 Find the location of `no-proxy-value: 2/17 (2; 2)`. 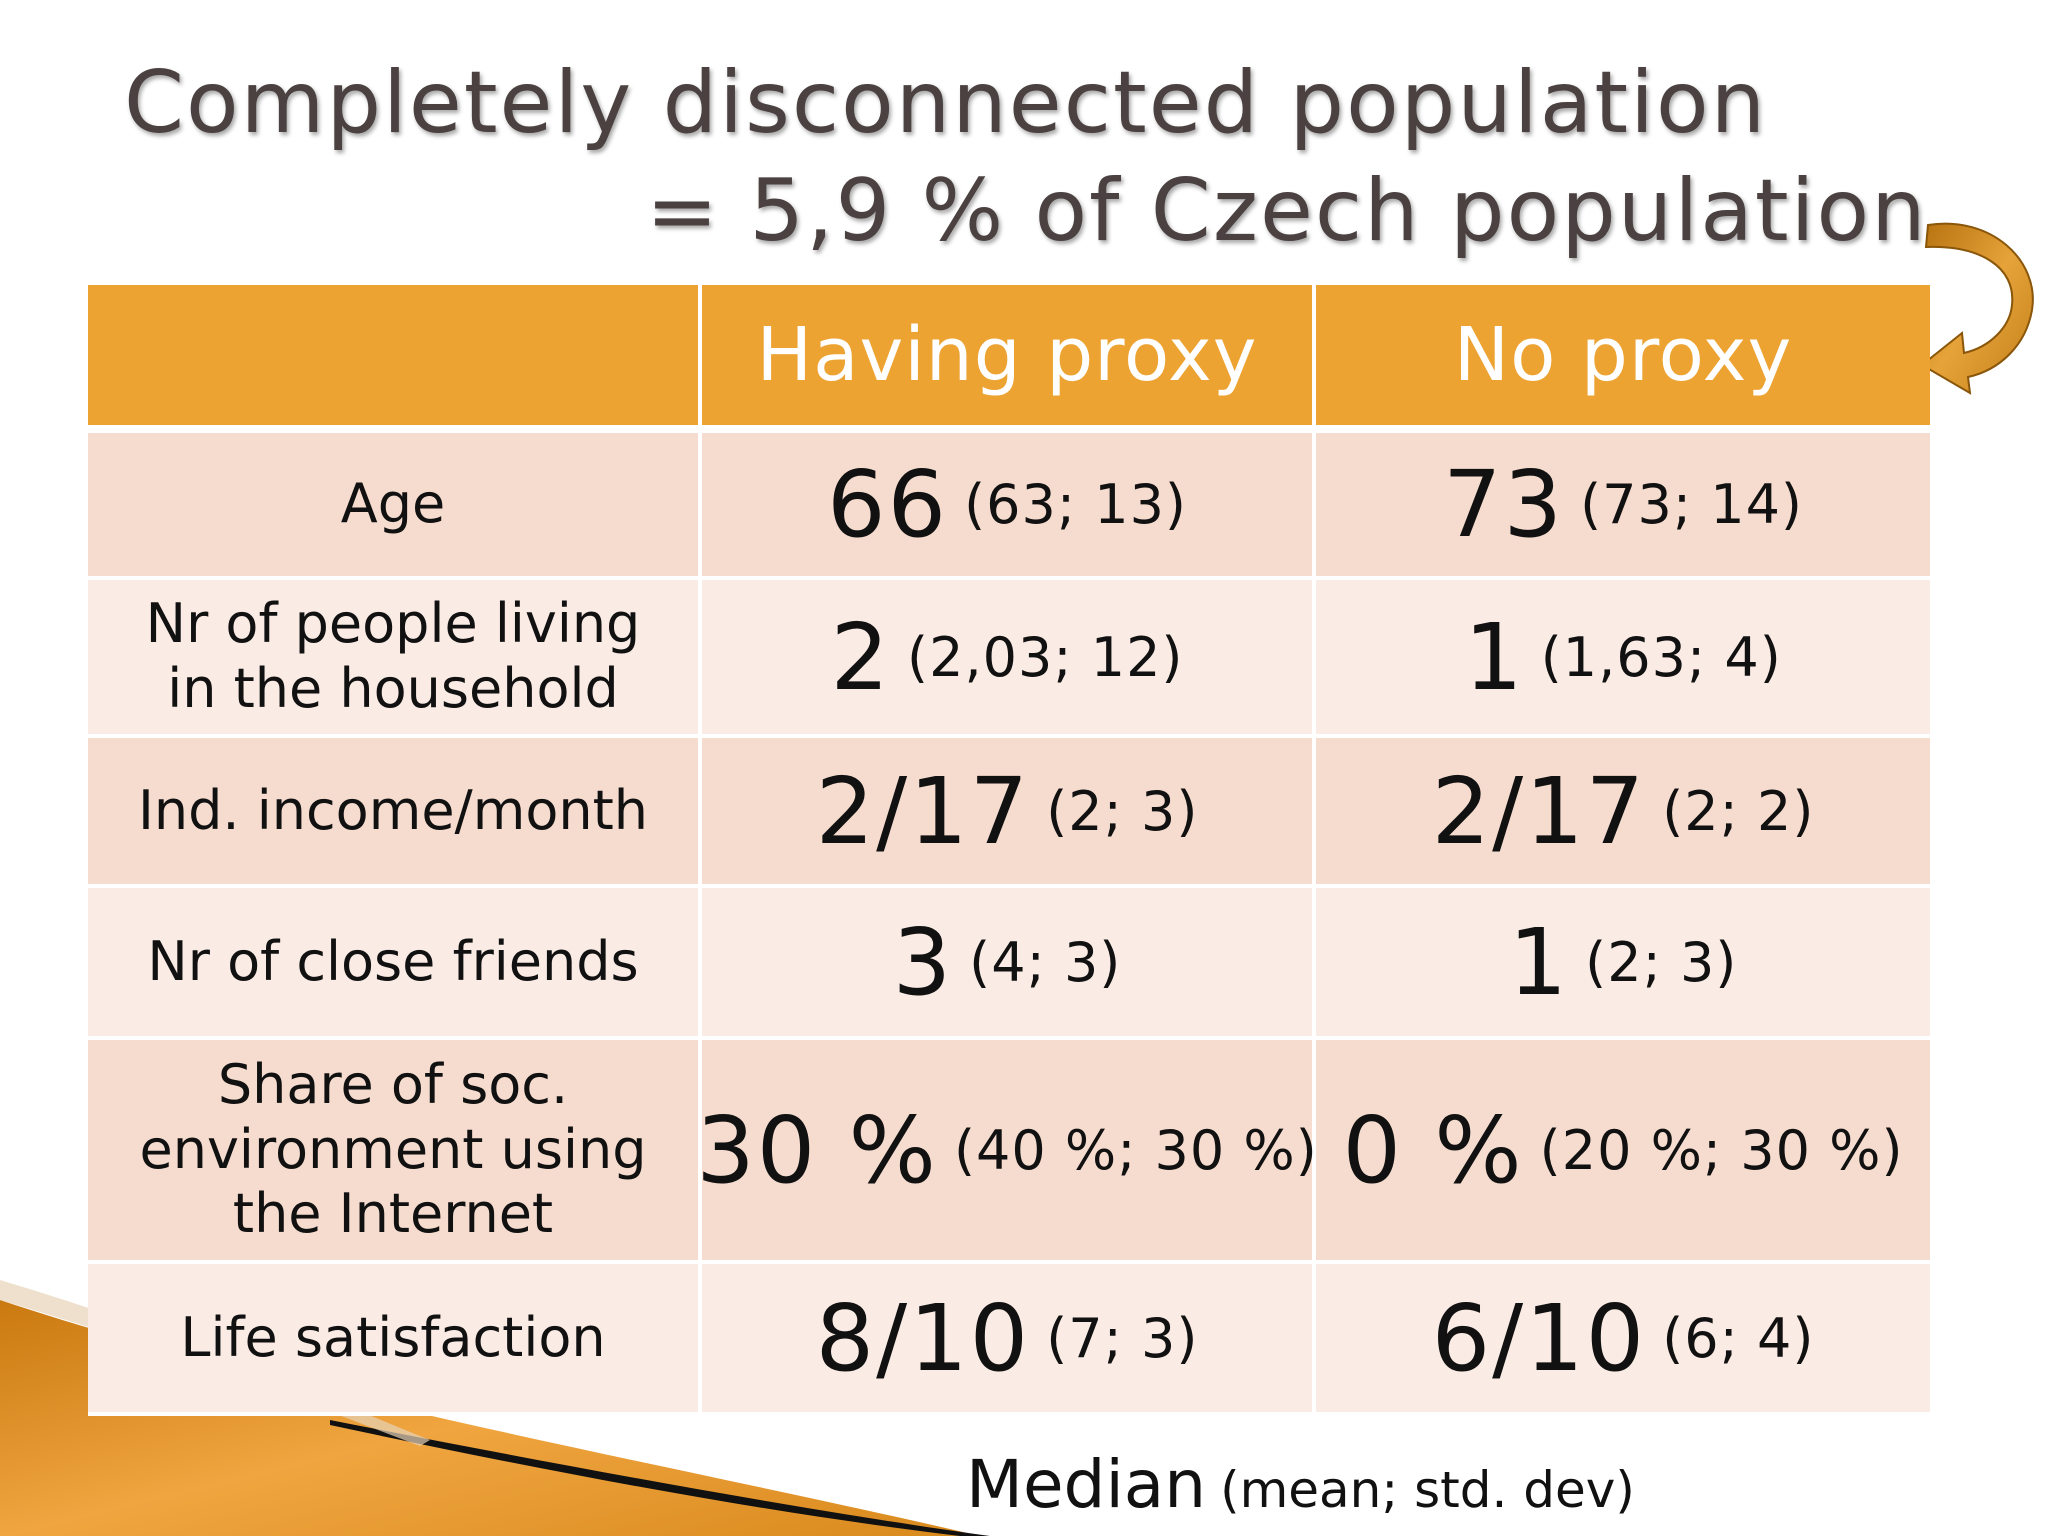

no-proxy-value: 2/17 (2; 2) is located at coordinates (1623, 811).